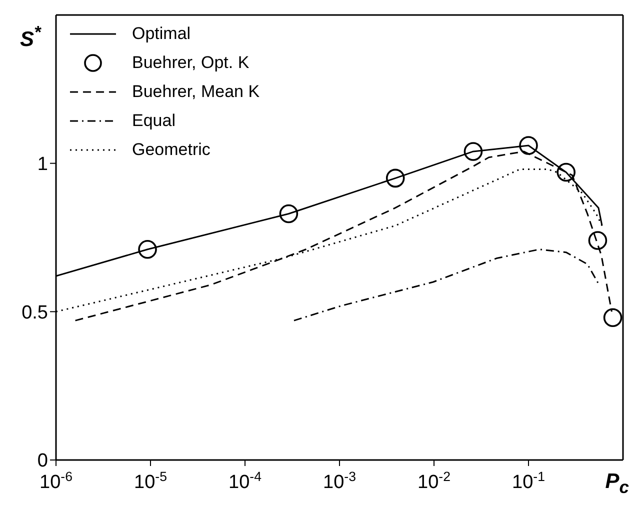 The width and height of the screenshot is (633, 507). I want to click on x-tick-label: 10$^{-1}$, so click(528, 480).